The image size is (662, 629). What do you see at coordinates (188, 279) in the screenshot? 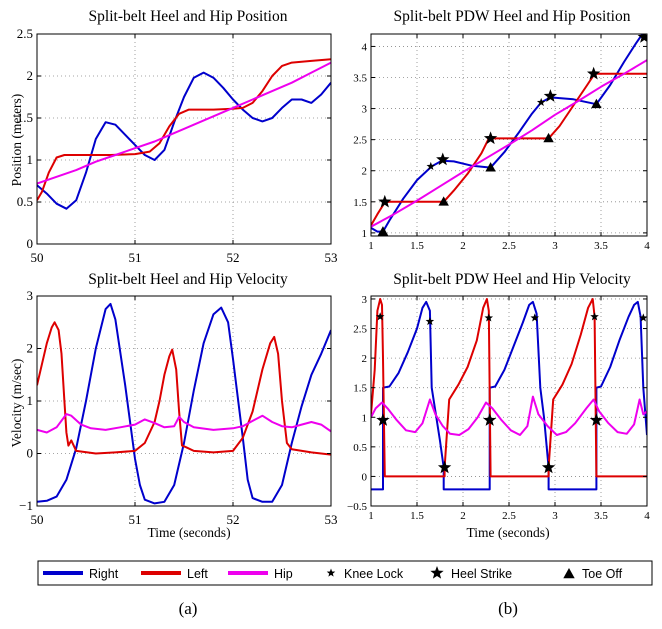
I see `chart-title-a-bottom: Split-belt Heel and Hip Velocity` at bounding box center [188, 279].